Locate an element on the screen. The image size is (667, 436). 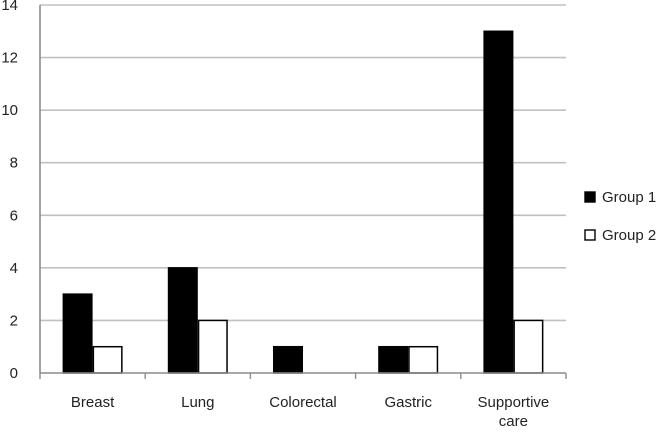
bar-1-gastric is located at coordinates (393, 359).